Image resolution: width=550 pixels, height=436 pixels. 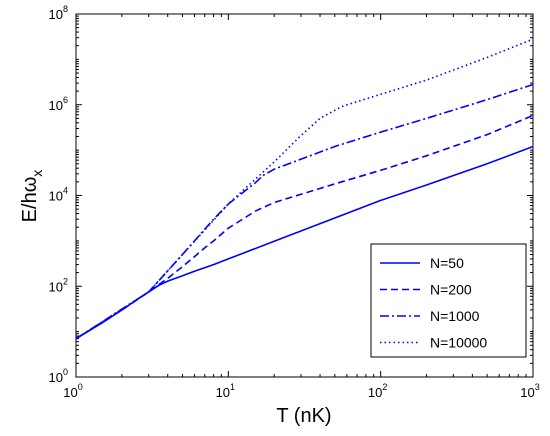 What do you see at coordinates (58, 104) in the screenshot?
I see `y-tick-label: 10⁶` at bounding box center [58, 104].